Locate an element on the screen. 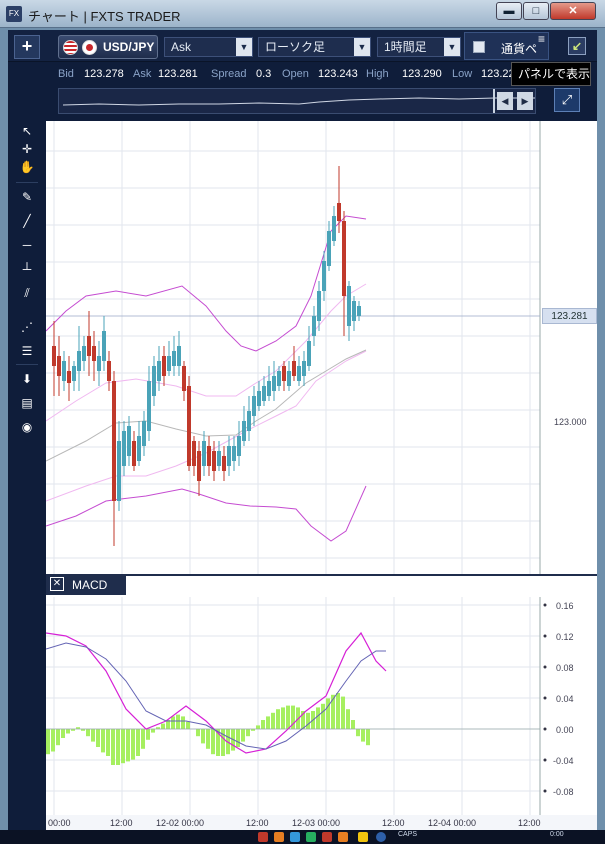  caps-indicator: CAPS is located at coordinates (408, 834).